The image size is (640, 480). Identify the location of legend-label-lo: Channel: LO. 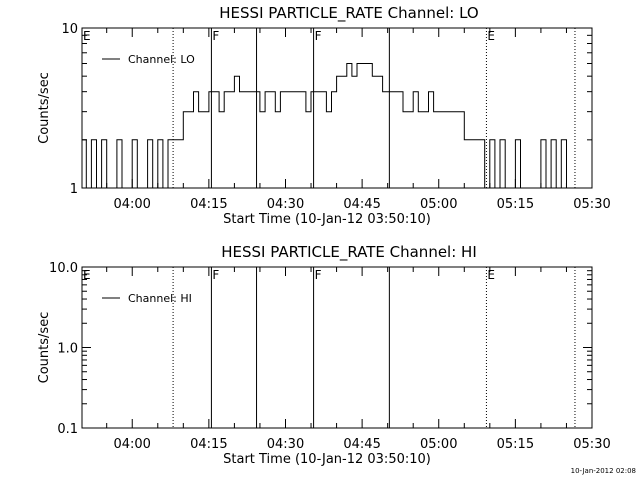
(161, 59).